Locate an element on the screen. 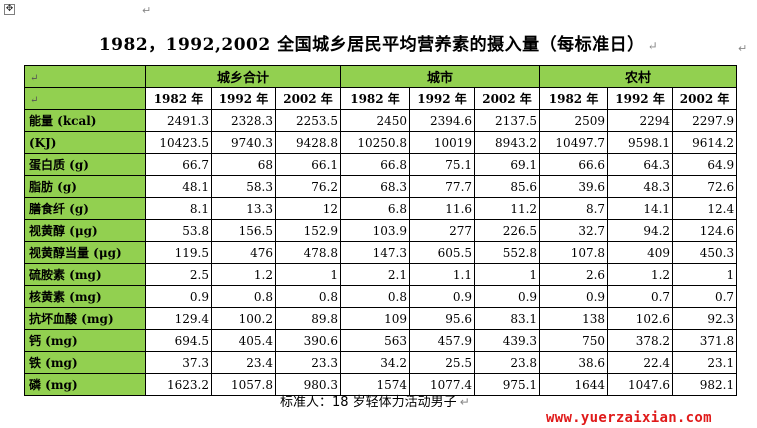 This screenshot has width=757, height=428. value-cell: 10019 is located at coordinates (442, 142).